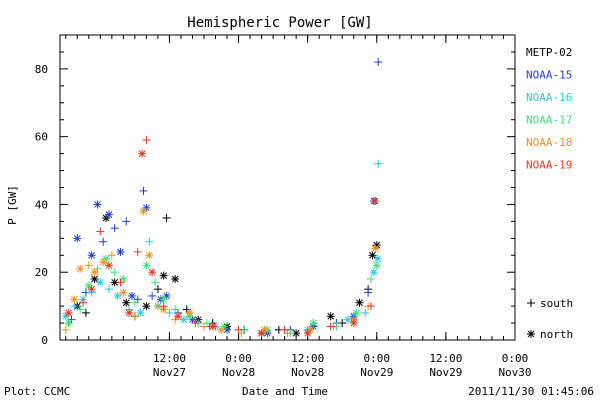  Describe the element at coordinates (514, 372) in the screenshot. I see `x-tick-label-date: Nov30` at that location.